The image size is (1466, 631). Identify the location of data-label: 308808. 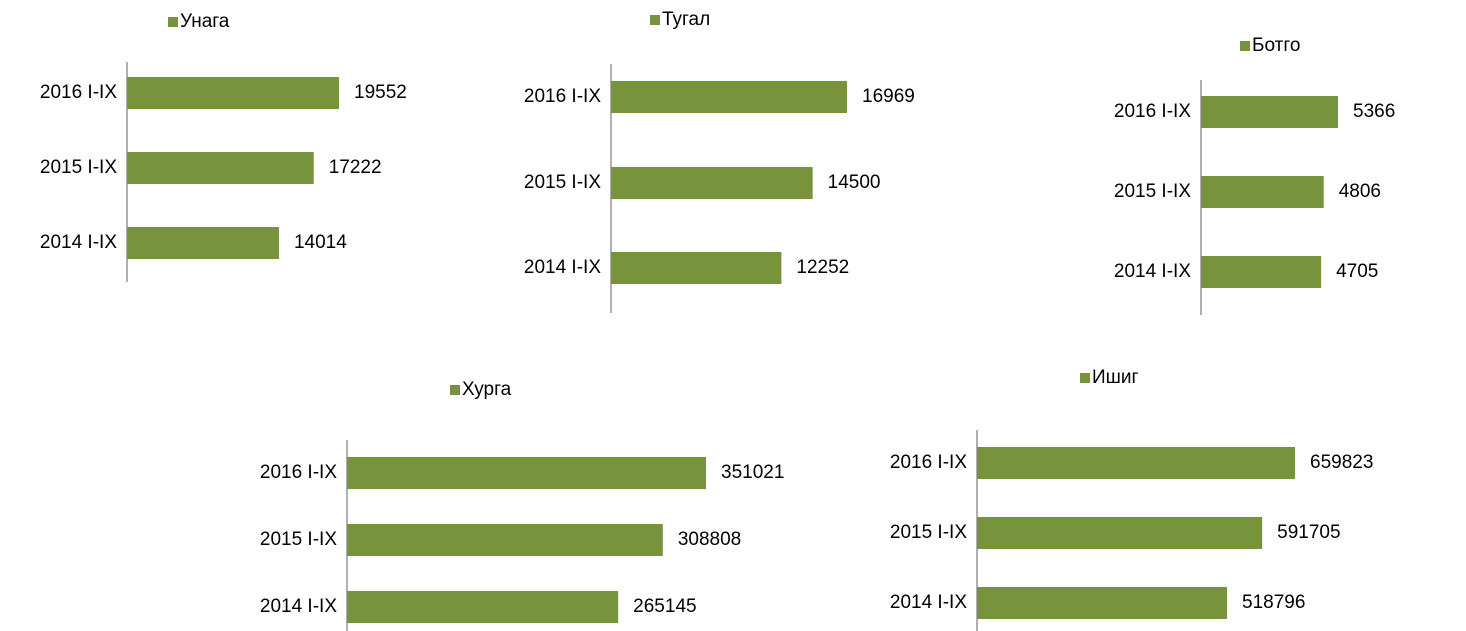
(709, 539).